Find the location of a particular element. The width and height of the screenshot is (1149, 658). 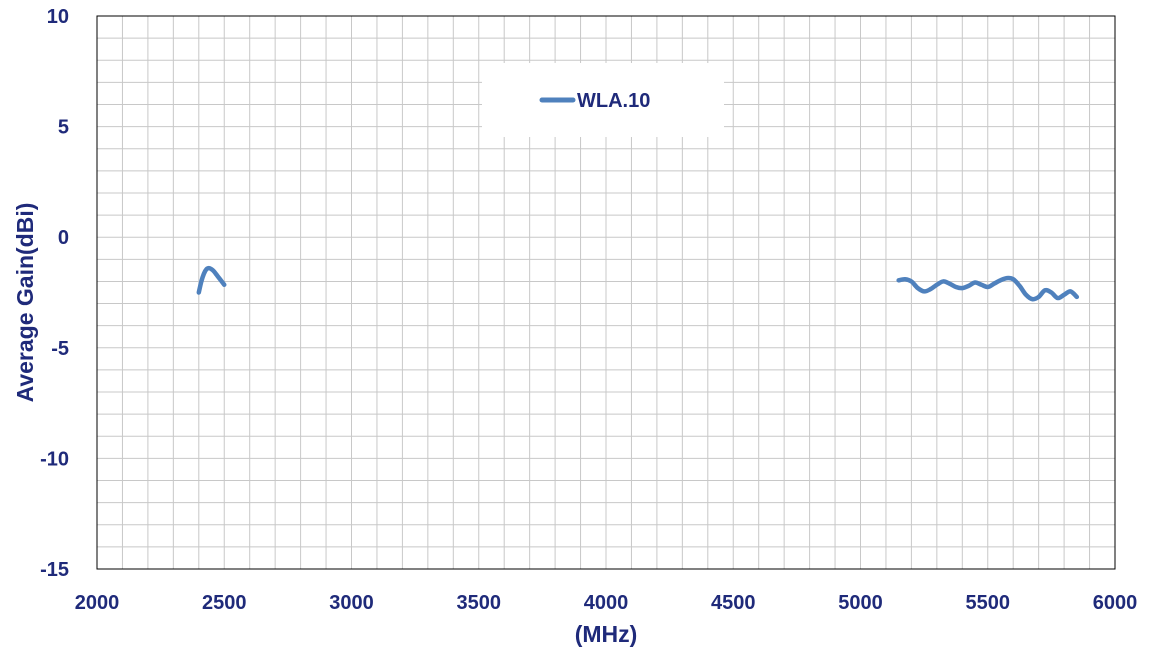

y-tick-label: 5 is located at coordinates (63, 128).